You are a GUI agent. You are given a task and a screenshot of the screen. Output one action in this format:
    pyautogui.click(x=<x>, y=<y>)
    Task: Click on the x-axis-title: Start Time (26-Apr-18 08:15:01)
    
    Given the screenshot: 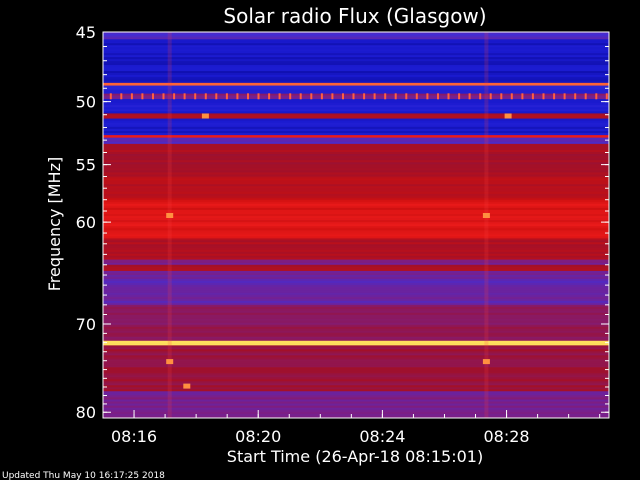 What is the action you would take?
    pyautogui.click(x=355, y=456)
    